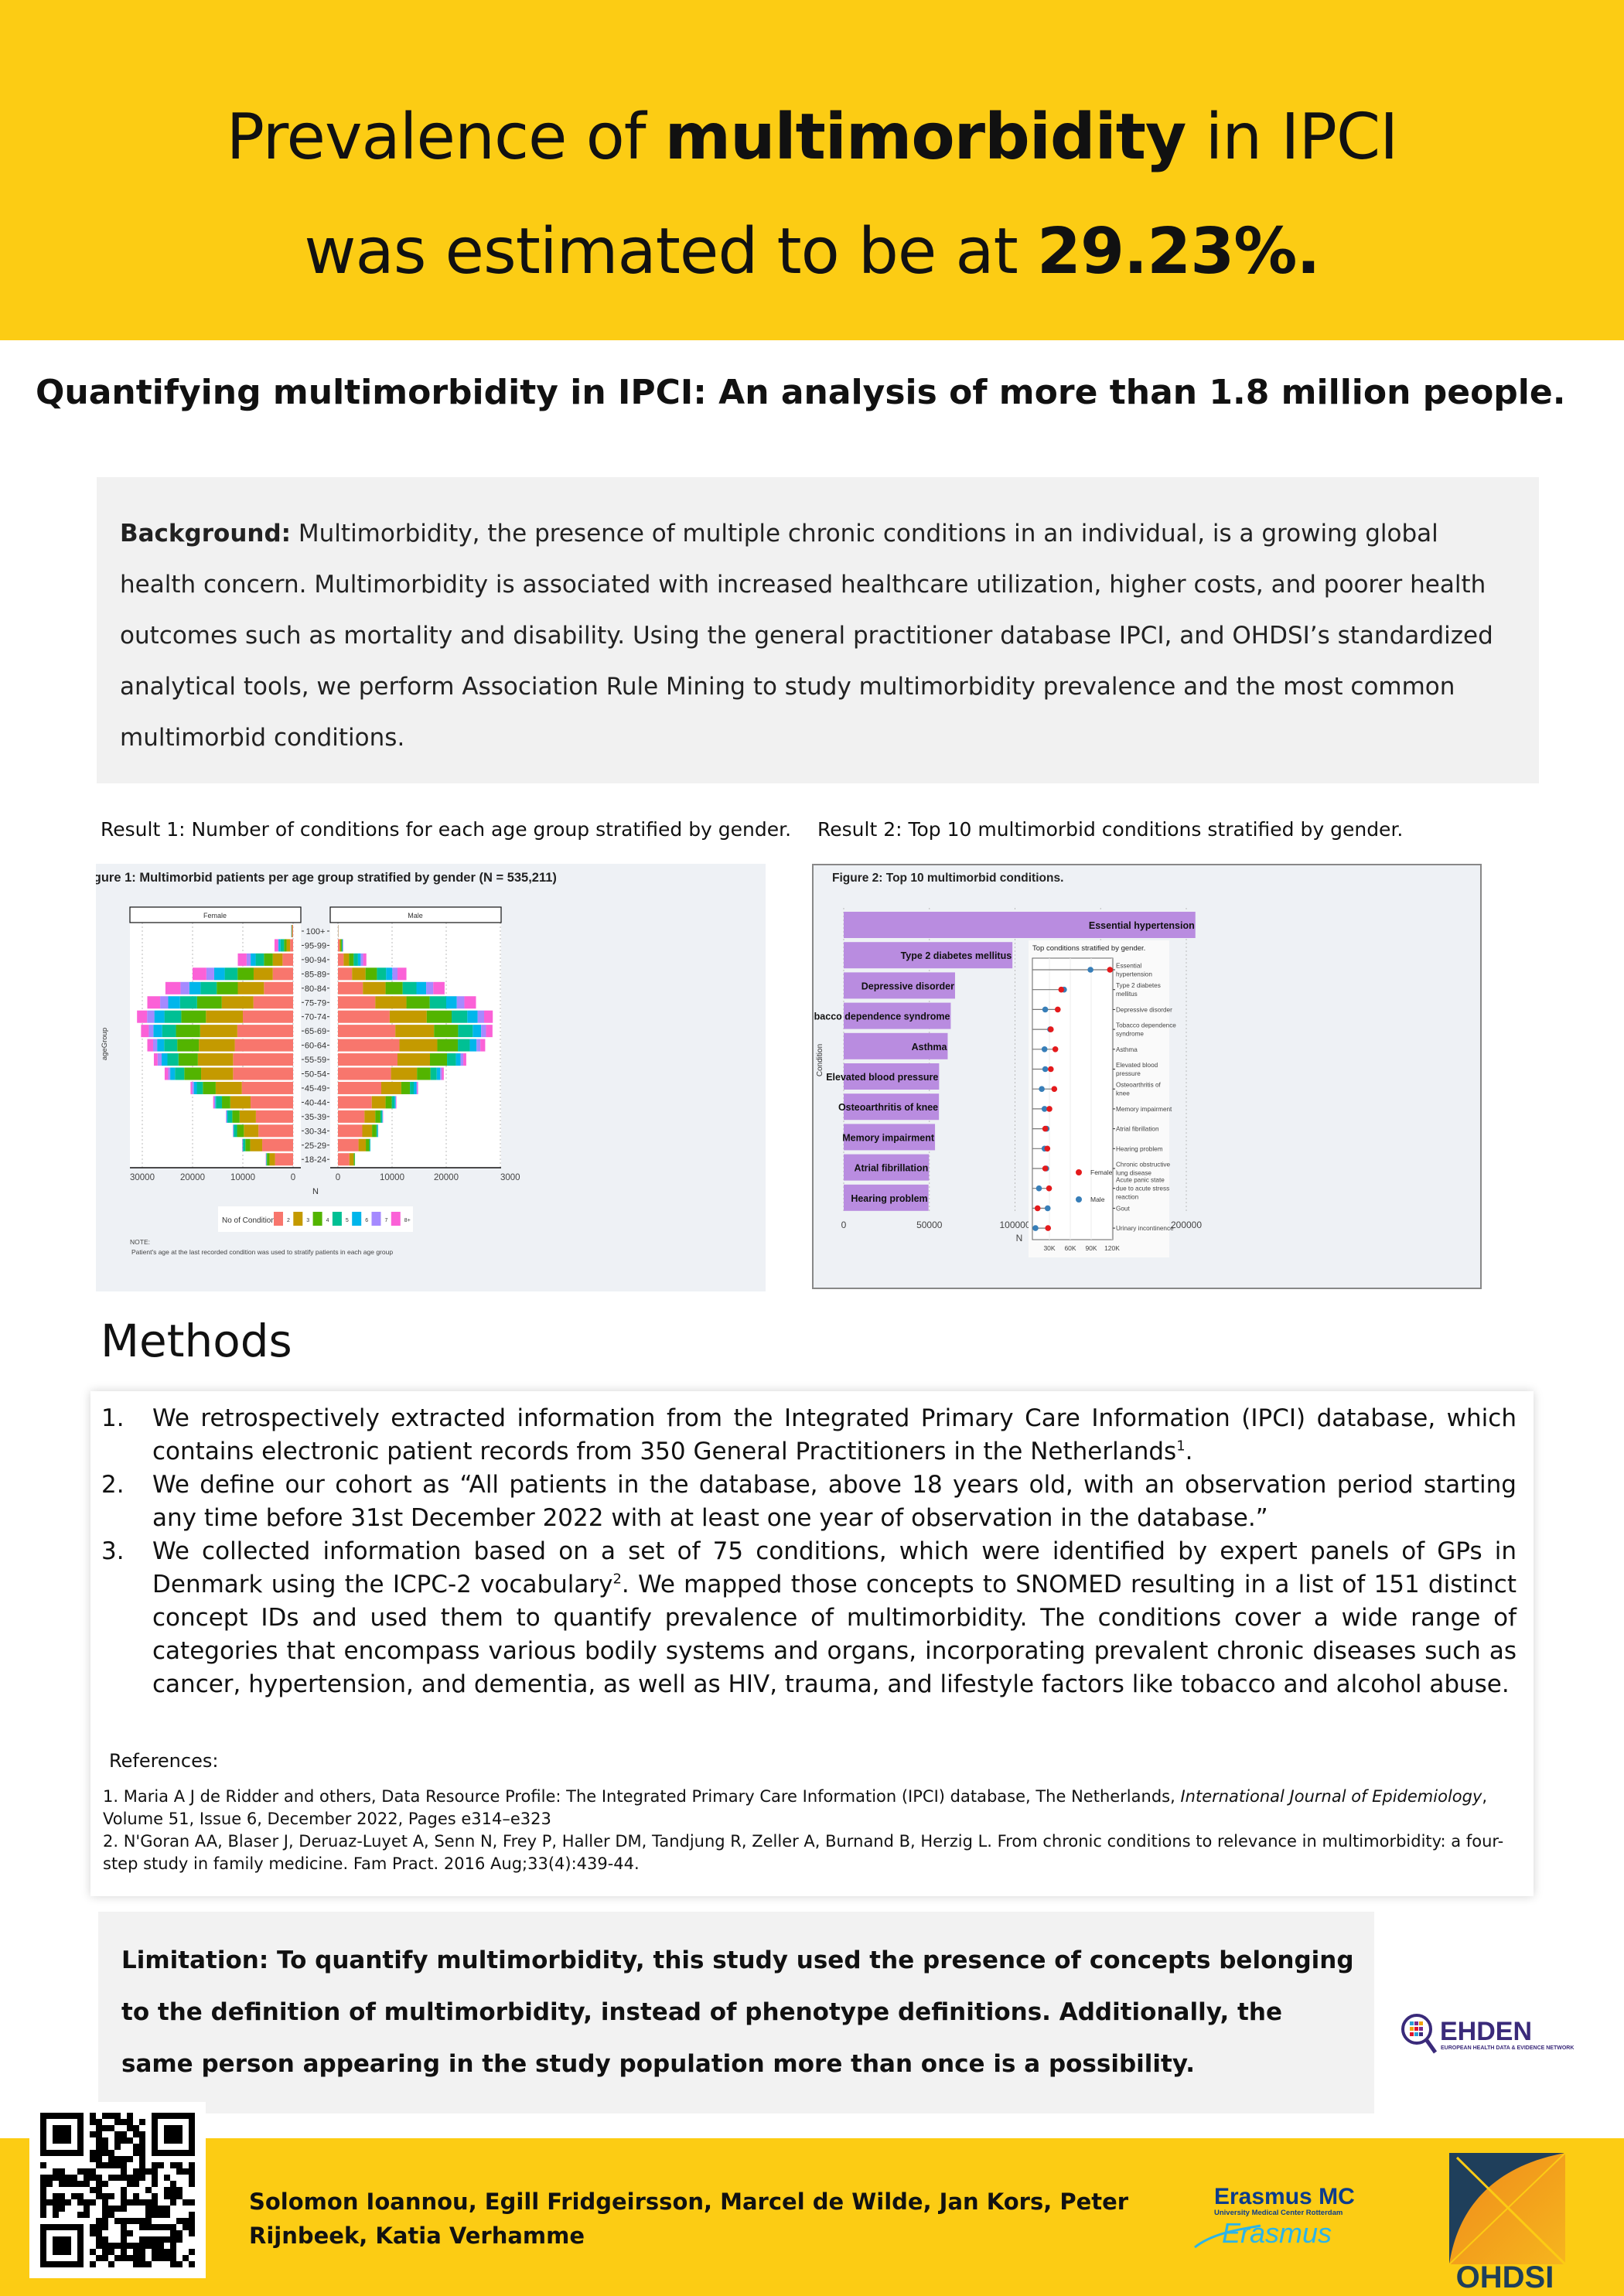 This screenshot has height=2296, width=1624. I want to click on background-label: Background:, so click(206, 534).